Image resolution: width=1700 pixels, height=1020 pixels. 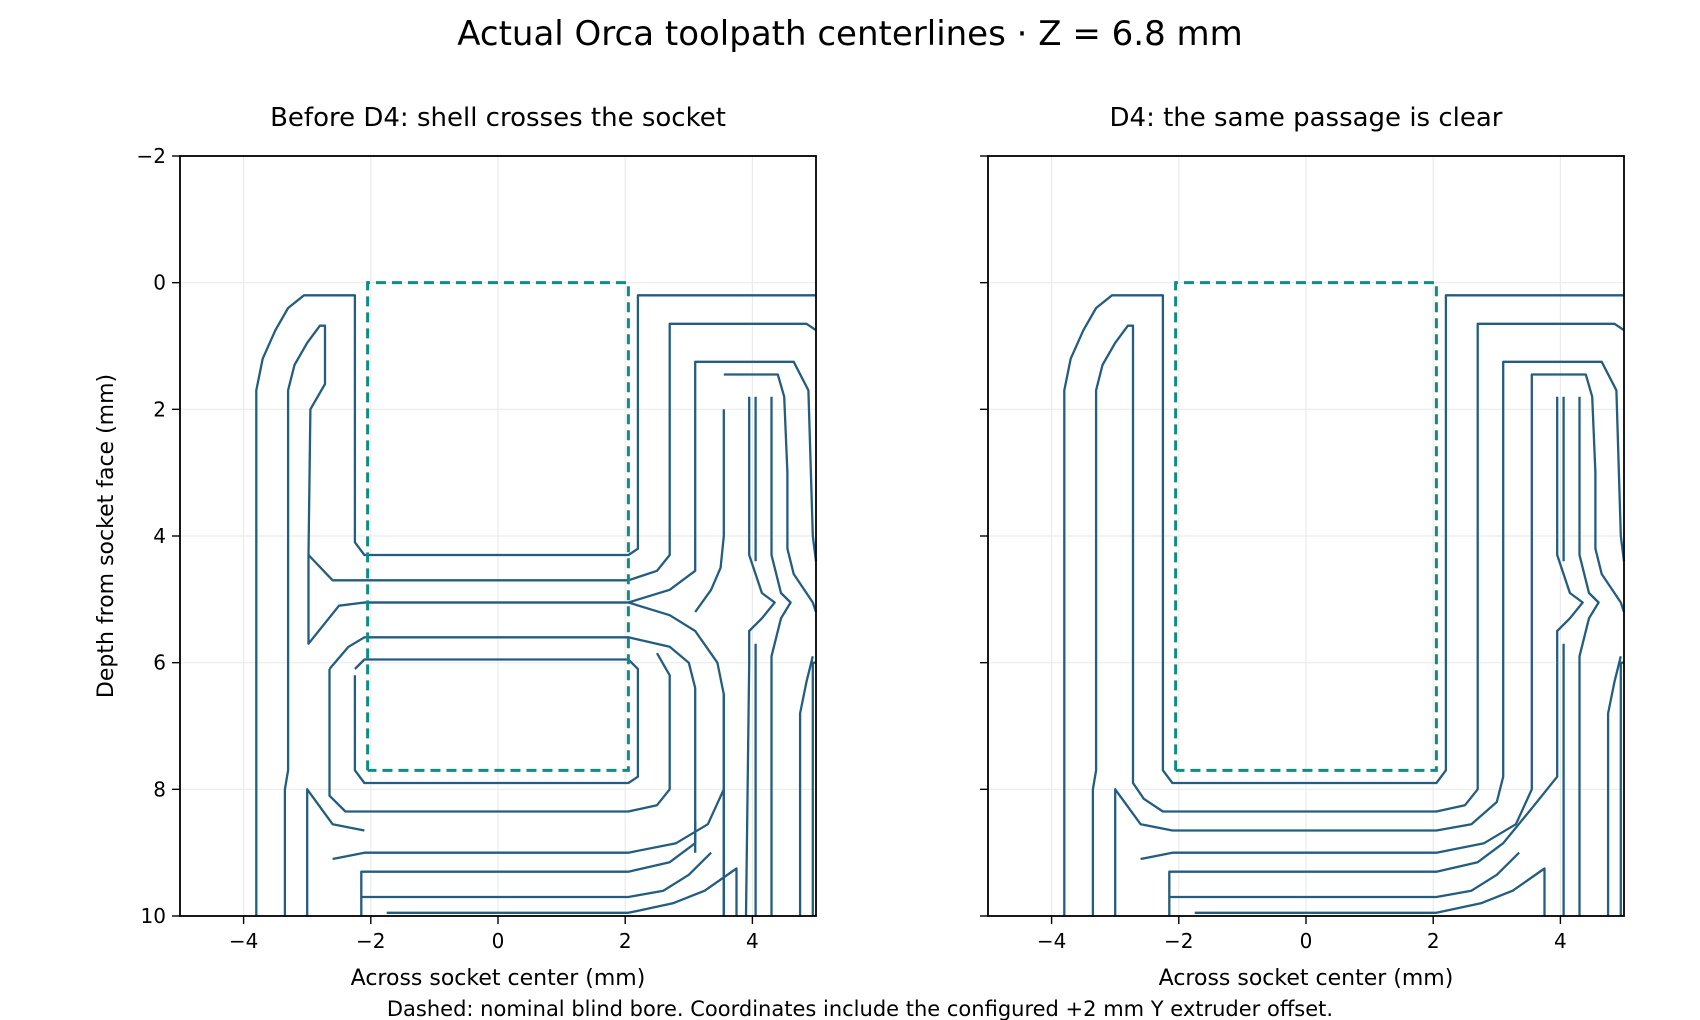 I want to click on y-axis-ticks: −2 0 2 4 6 8 10, so click(x=158, y=536).